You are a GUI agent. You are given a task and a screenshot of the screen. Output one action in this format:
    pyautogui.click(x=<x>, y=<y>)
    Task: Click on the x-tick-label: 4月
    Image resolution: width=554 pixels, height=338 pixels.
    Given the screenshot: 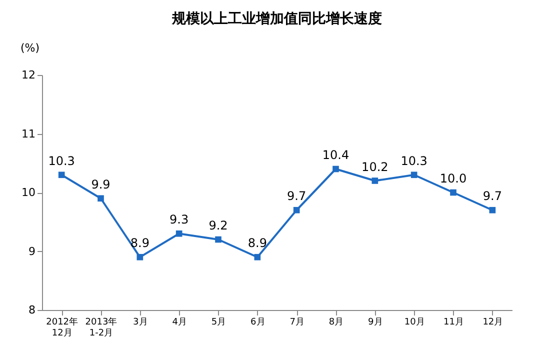 What is the action you would take?
    pyautogui.click(x=179, y=323)
    